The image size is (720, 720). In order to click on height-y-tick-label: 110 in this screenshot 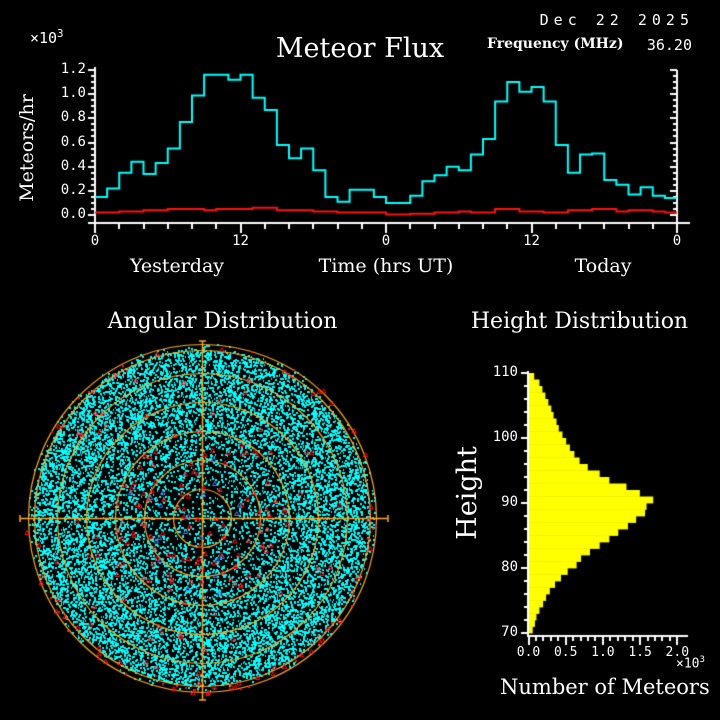, I will do `click(505, 372)`.